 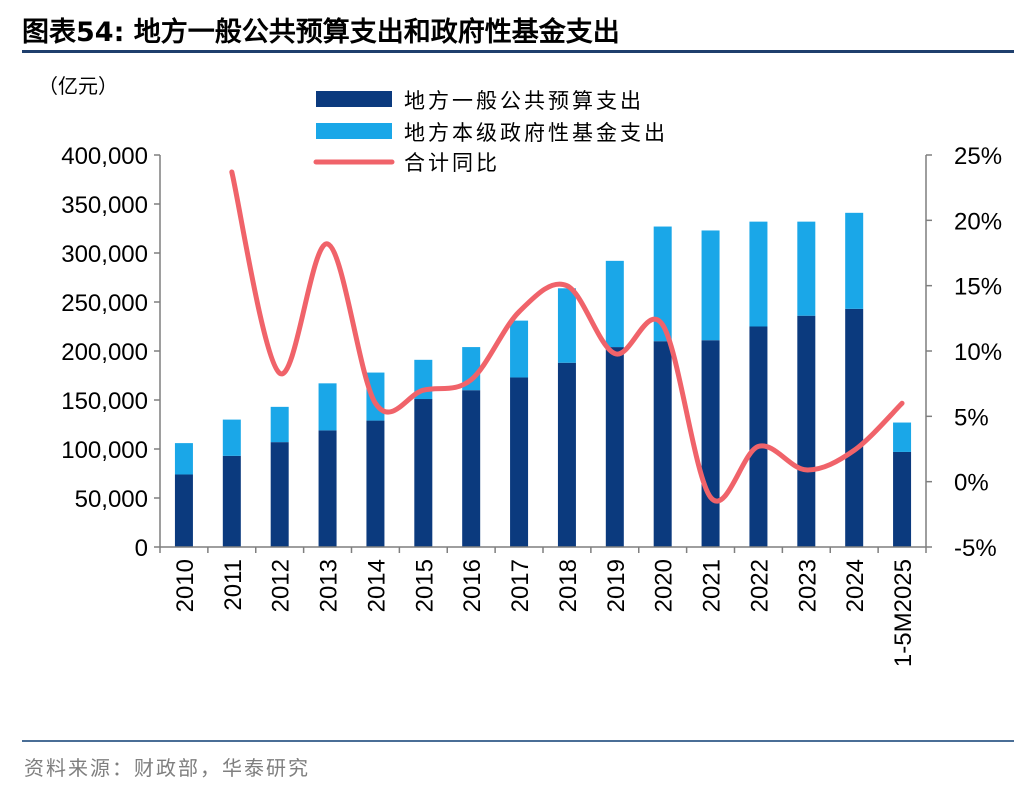 What do you see at coordinates (104, 156) in the screenshot?
I see `left-axis-tick-label: 400,000` at bounding box center [104, 156].